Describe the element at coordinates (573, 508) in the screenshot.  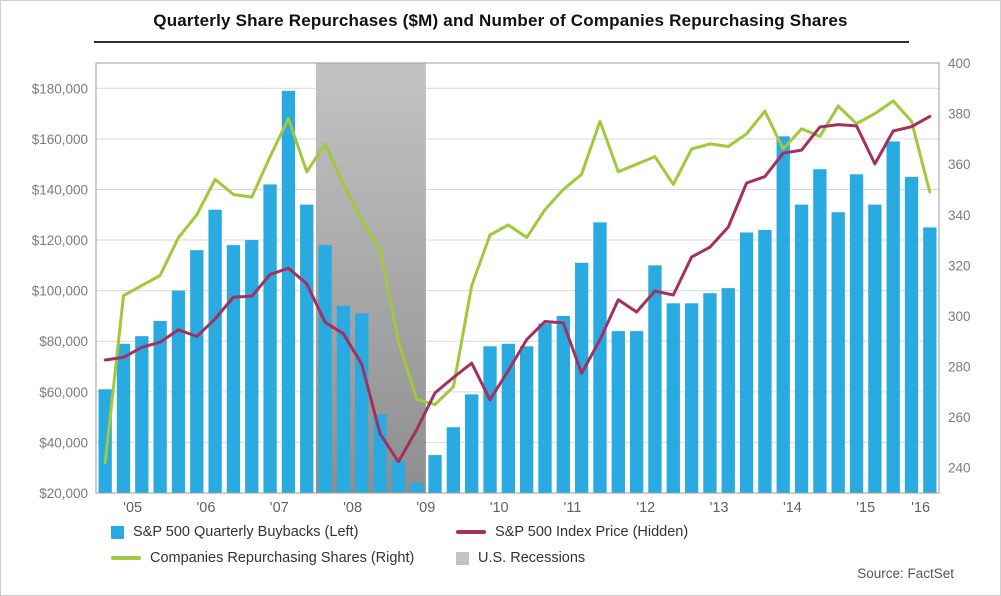
I see `x-axis-tick-label: '11` at that location.